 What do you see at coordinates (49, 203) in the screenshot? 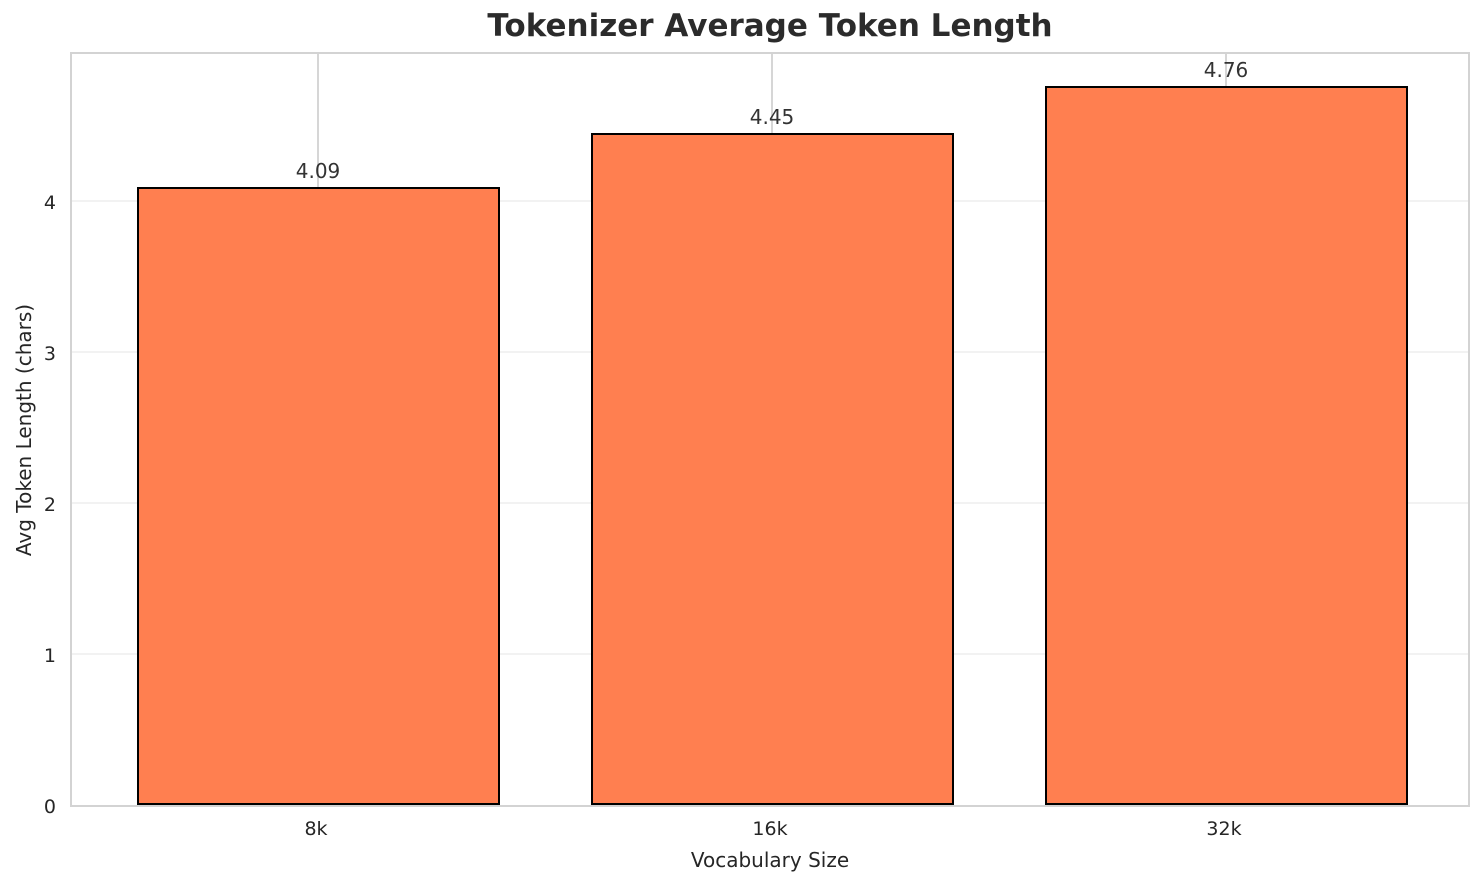
I see `y-tick-label: 4` at bounding box center [49, 203].